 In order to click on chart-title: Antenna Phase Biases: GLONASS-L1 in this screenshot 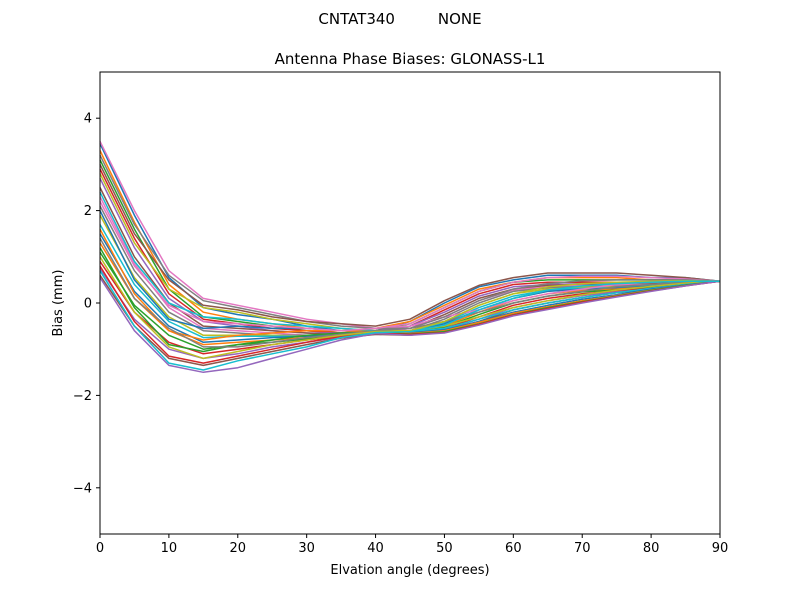, I will do `click(410, 59)`.